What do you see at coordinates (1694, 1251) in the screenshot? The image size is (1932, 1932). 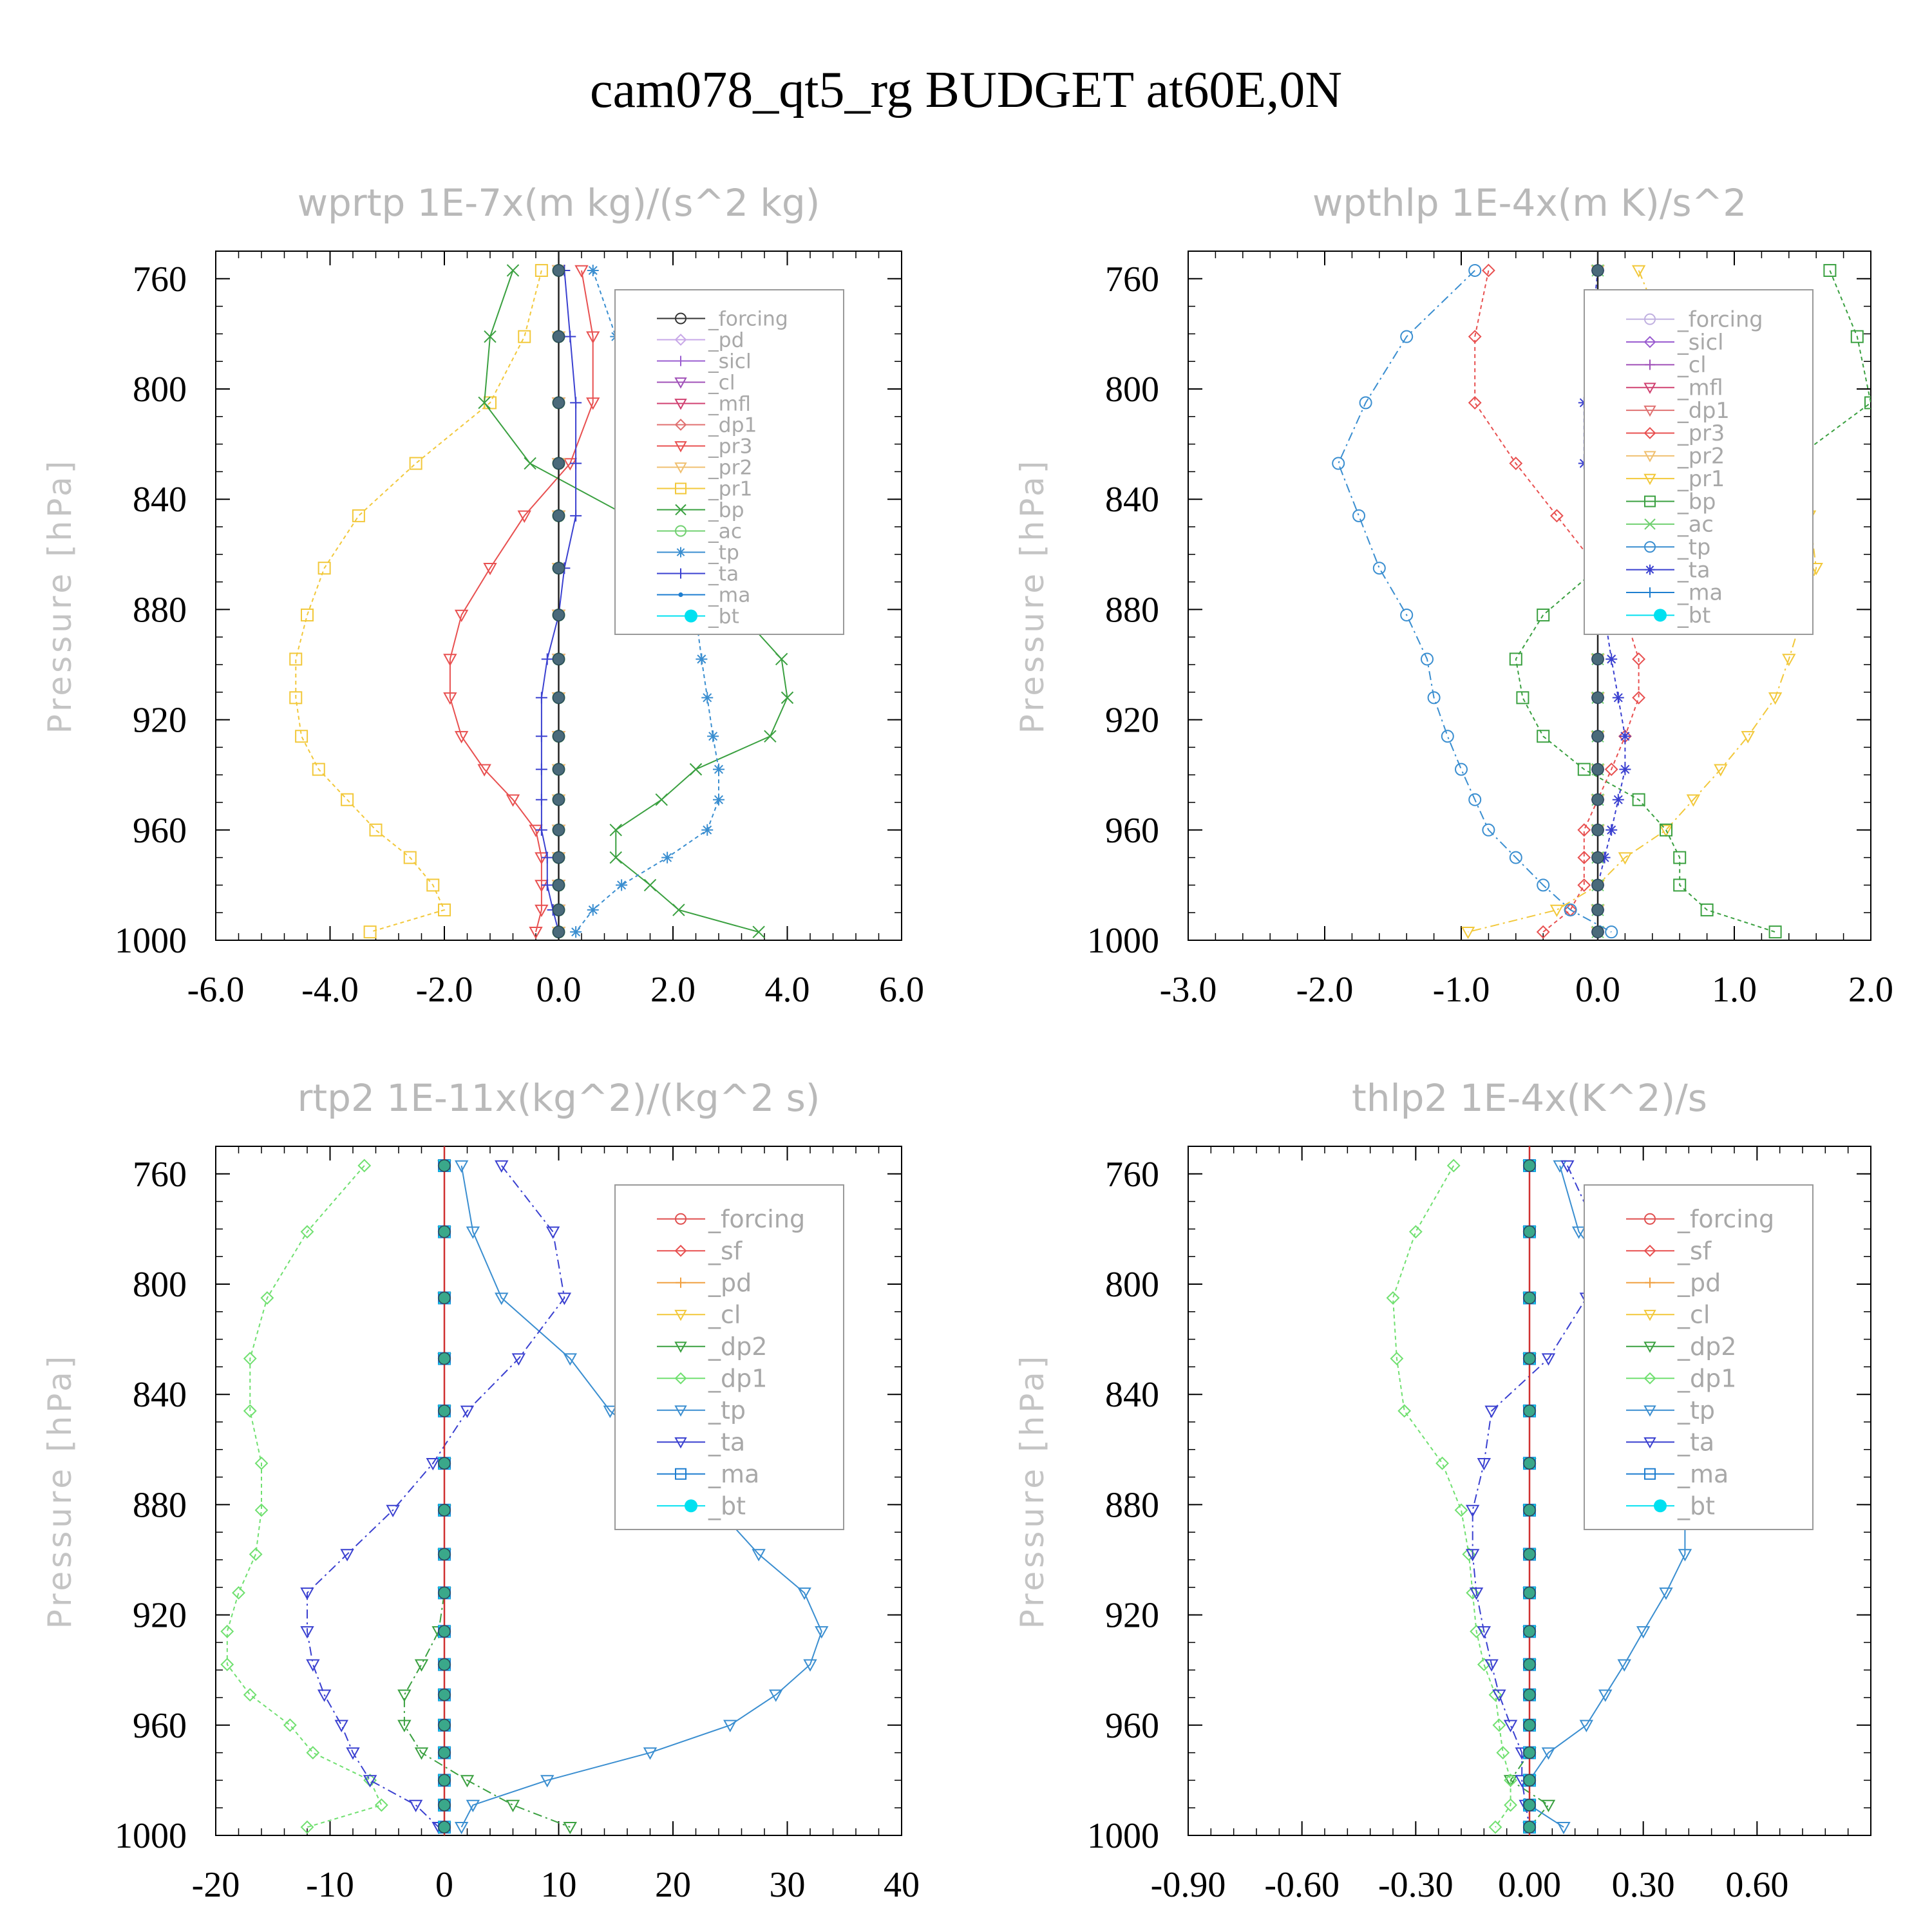 I see `legend-label: _sf` at bounding box center [1694, 1251].